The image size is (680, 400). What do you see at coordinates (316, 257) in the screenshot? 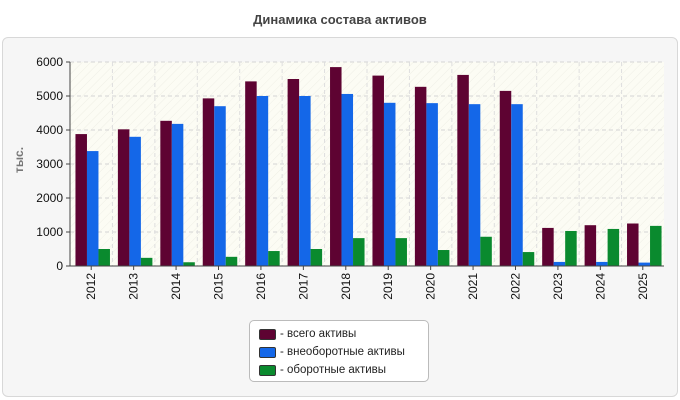
I see `bar-2017-s2` at bounding box center [316, 257].